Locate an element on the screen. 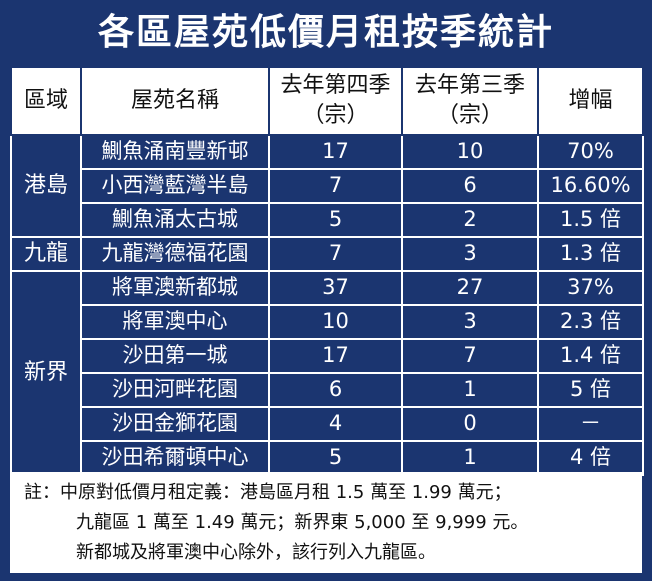  change-cell: 1.4 倍 is located at coordinates (590, 356).